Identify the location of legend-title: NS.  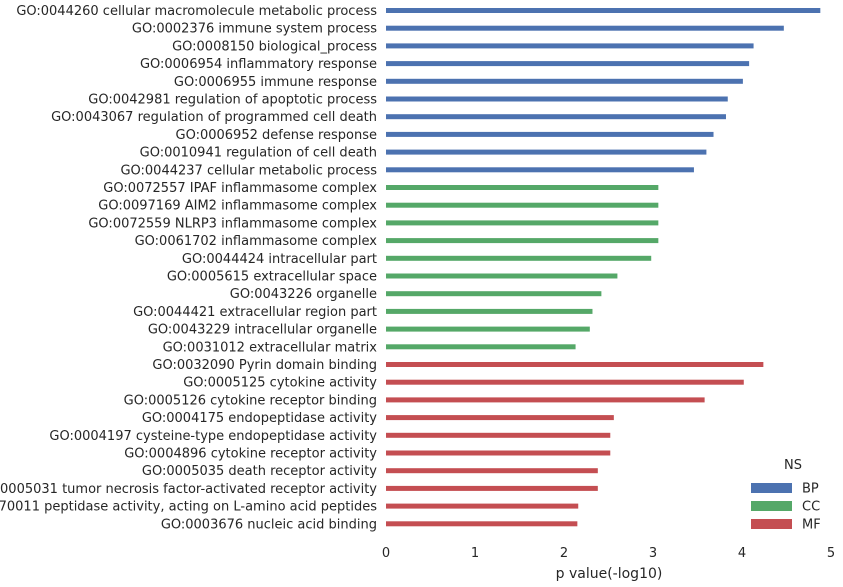
(793, 465).